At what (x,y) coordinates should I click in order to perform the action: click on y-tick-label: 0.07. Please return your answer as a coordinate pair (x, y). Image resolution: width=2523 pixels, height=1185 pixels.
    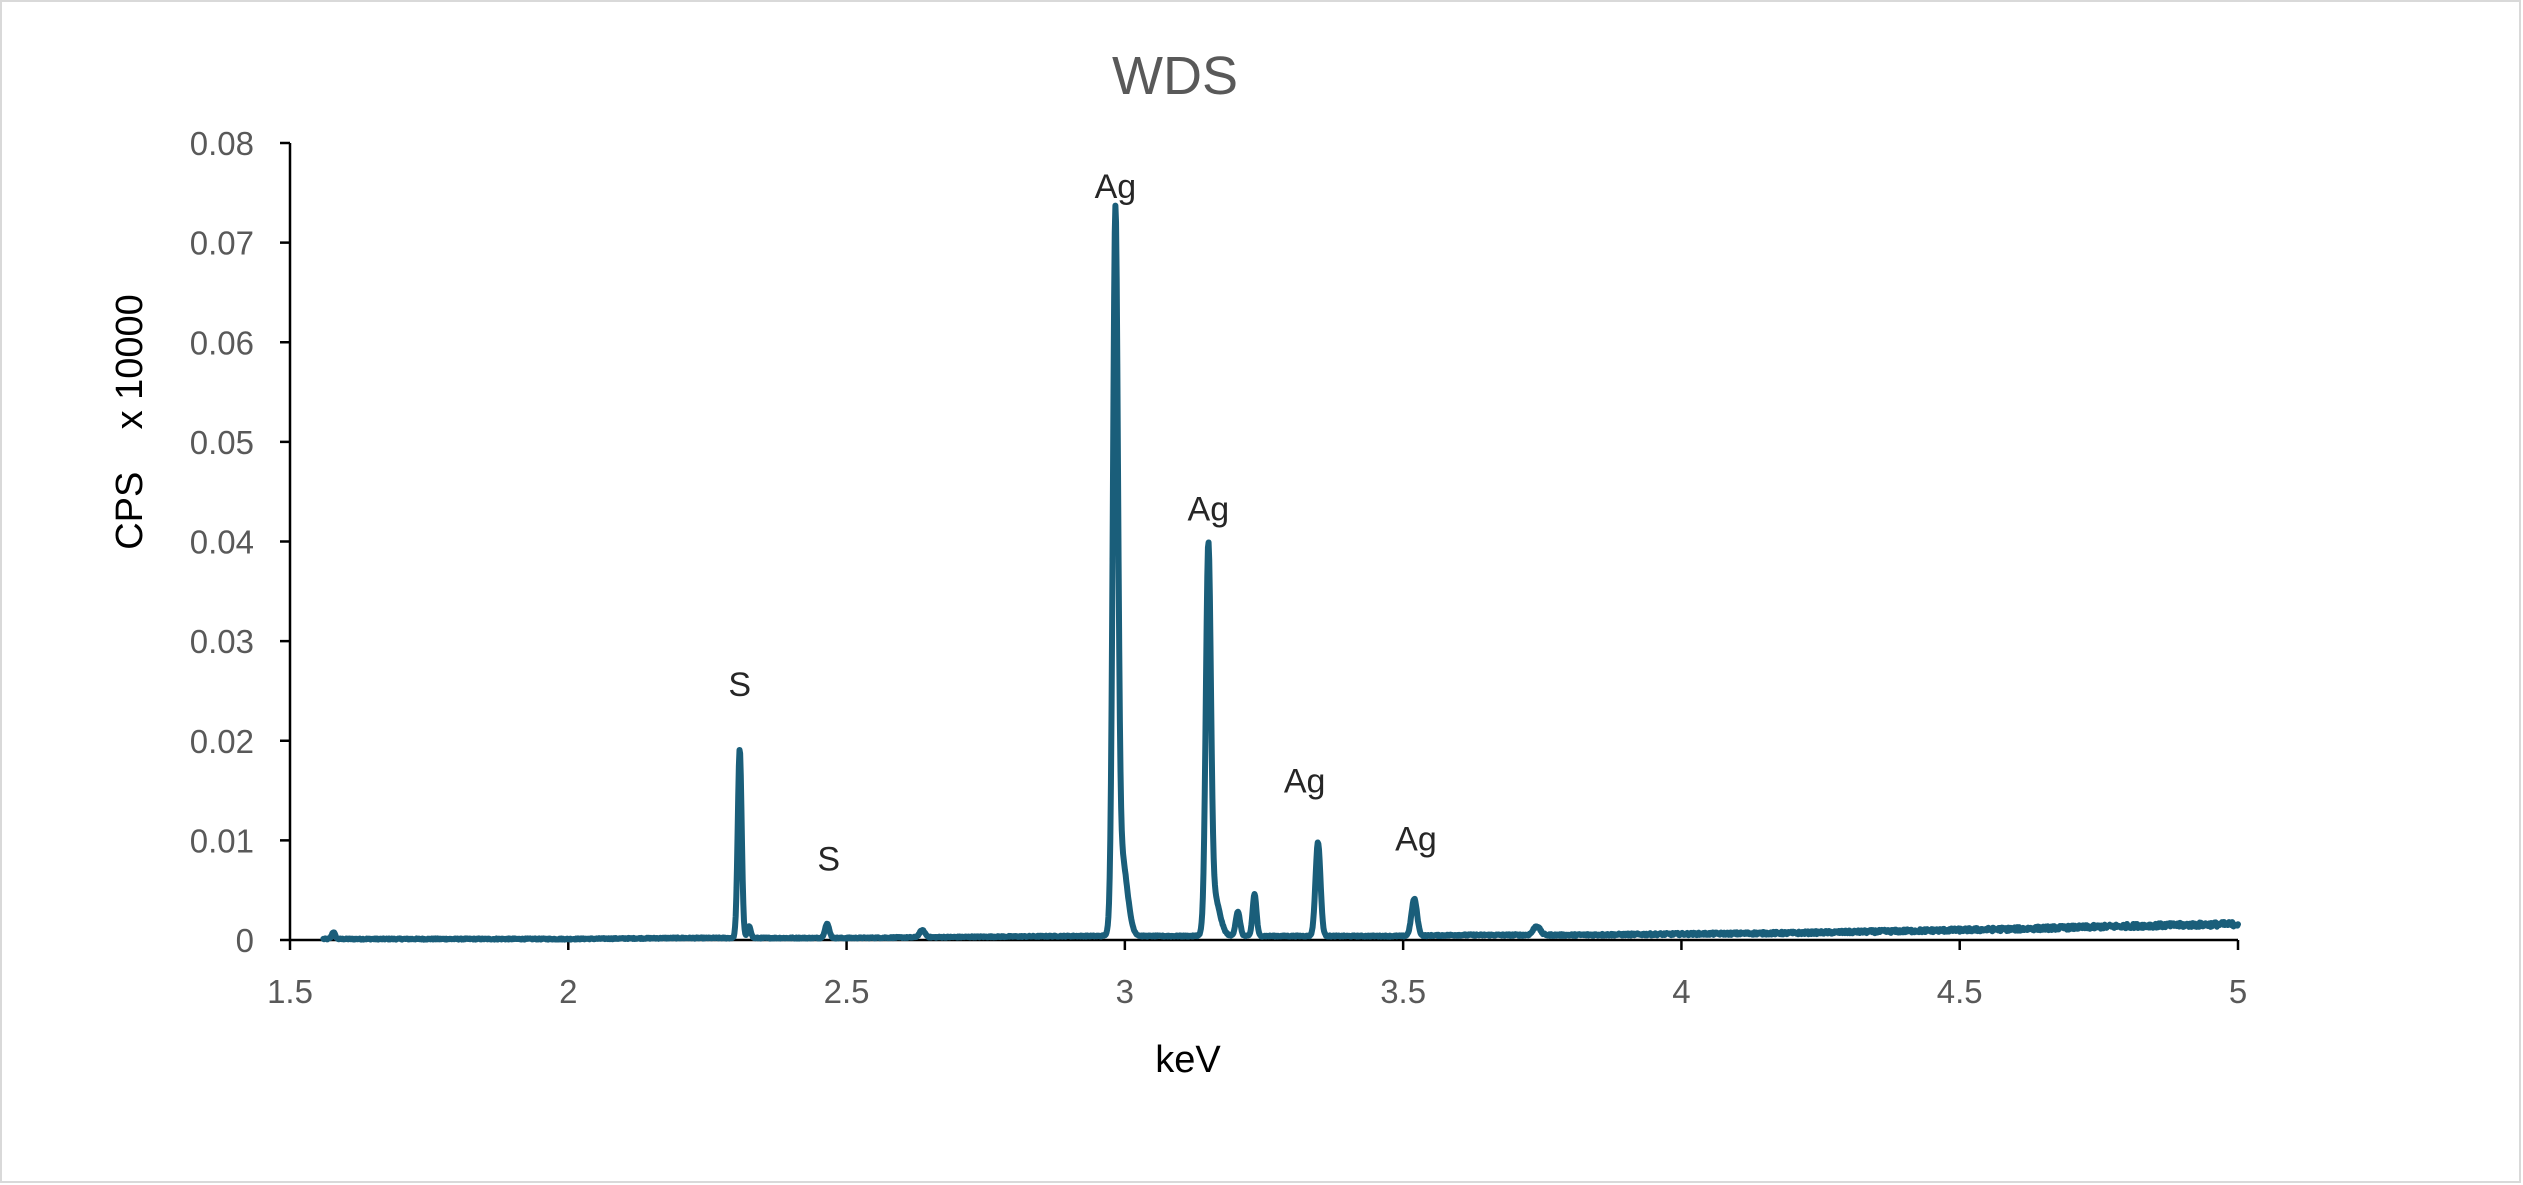
    Looking at the image, I should click on (222, 243).